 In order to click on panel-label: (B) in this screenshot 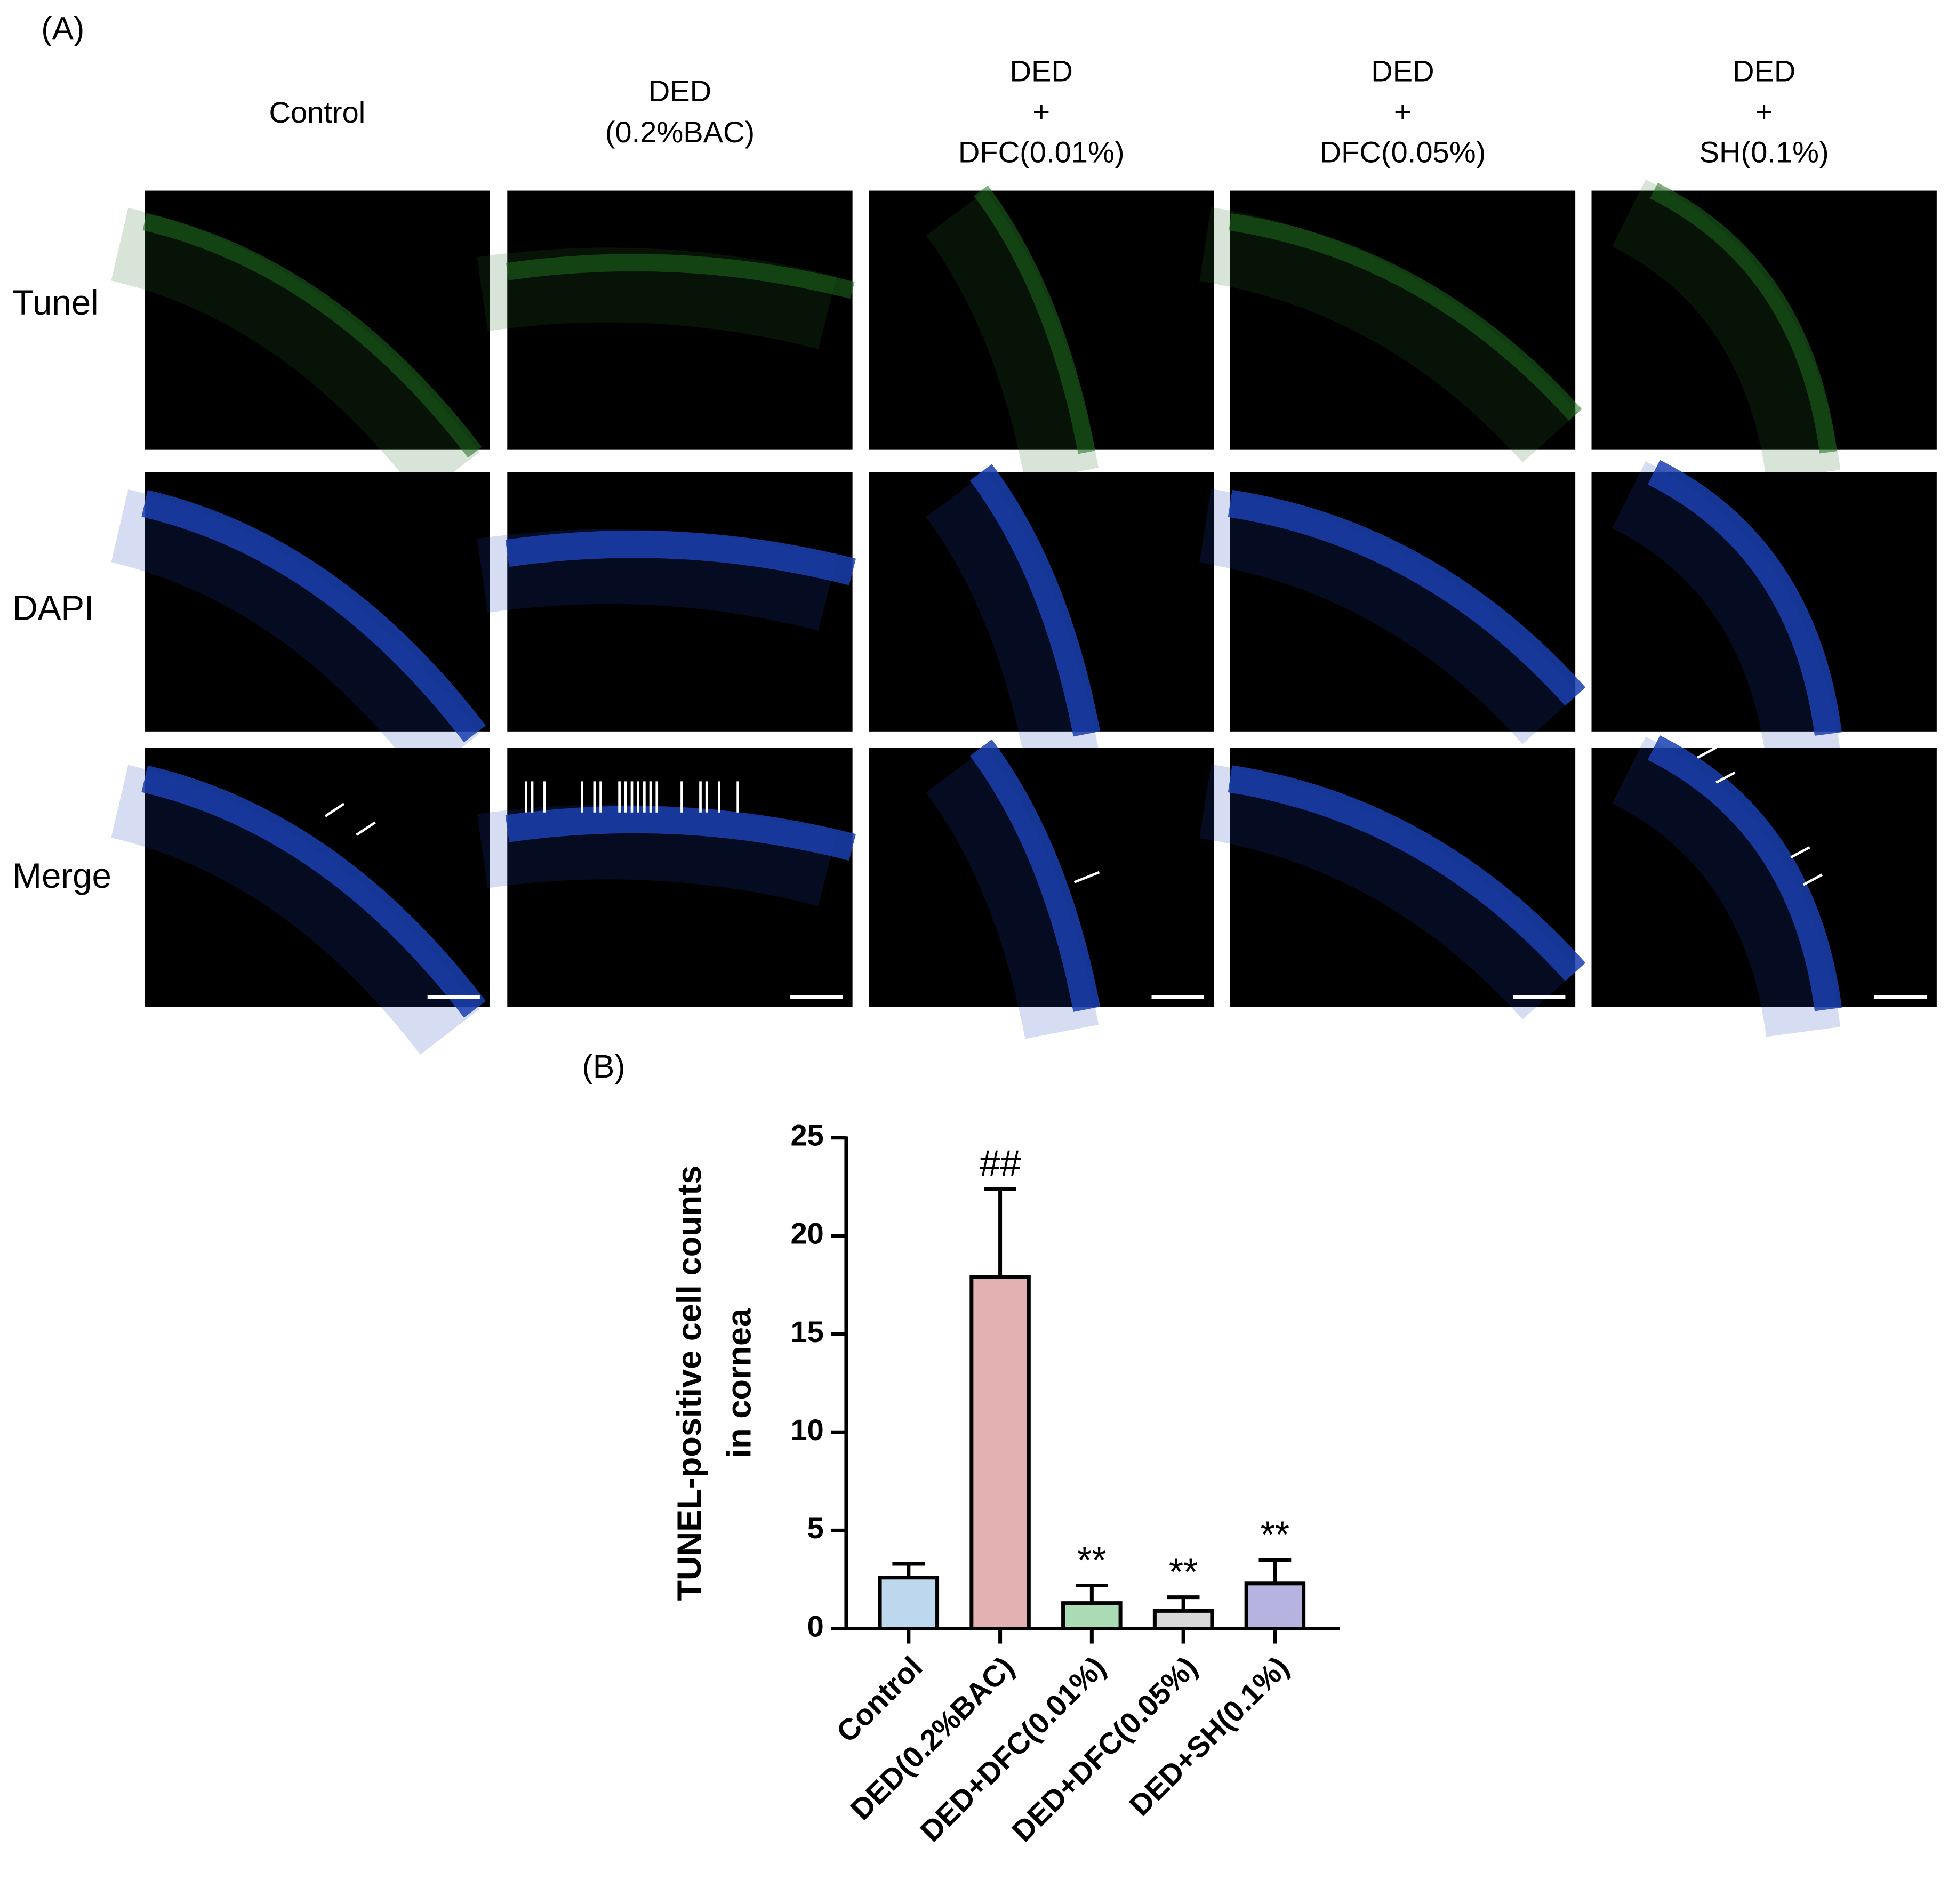, I will do `click(604, 1066)`.